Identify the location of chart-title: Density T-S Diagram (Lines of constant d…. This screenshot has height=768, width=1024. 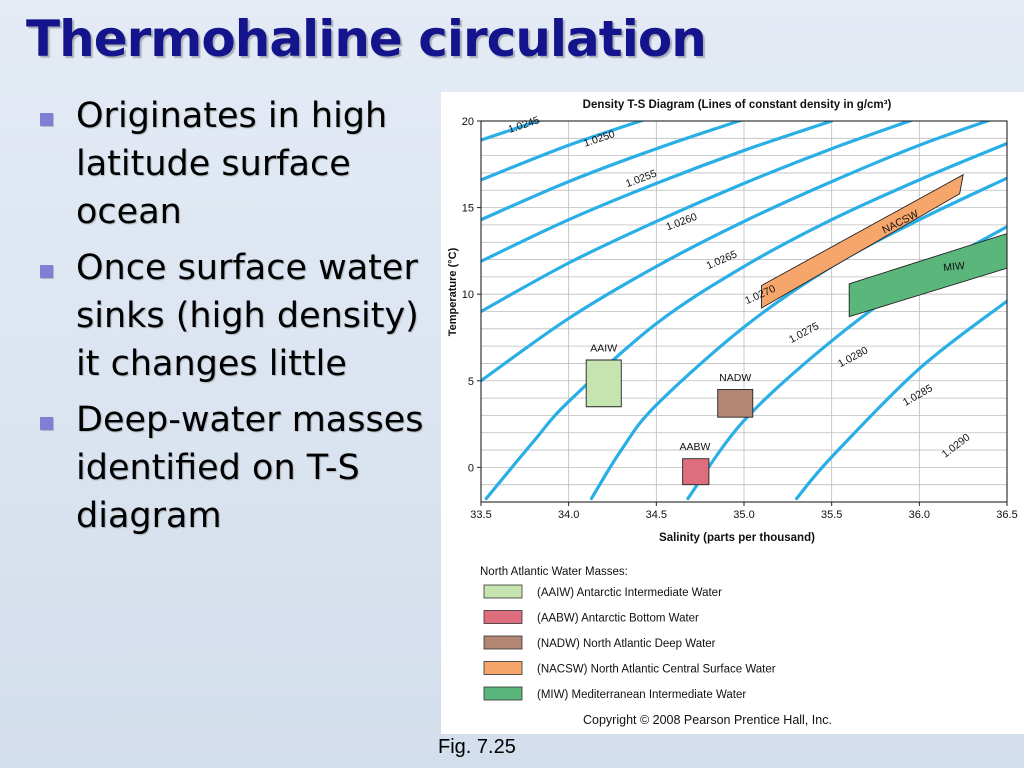
(737, 105).